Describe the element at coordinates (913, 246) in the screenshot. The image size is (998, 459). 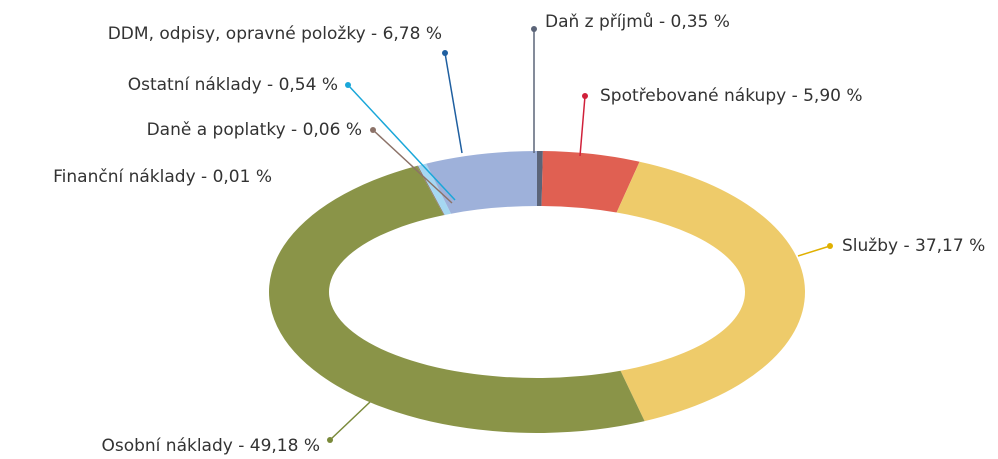
I see `slice-label: Služby - 37,17 %` at that location.